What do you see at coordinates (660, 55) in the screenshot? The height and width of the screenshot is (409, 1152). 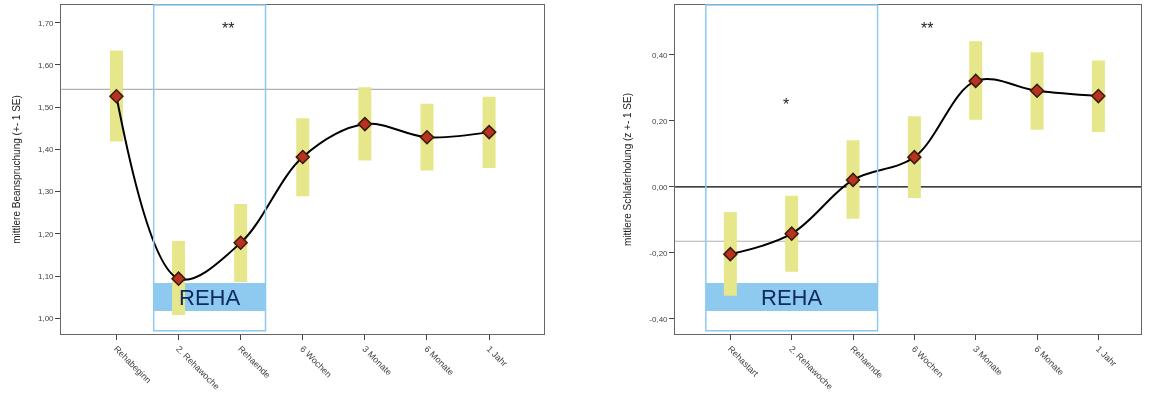 I see `y-tick-label: 0,40` at bounding box center [660, 55].